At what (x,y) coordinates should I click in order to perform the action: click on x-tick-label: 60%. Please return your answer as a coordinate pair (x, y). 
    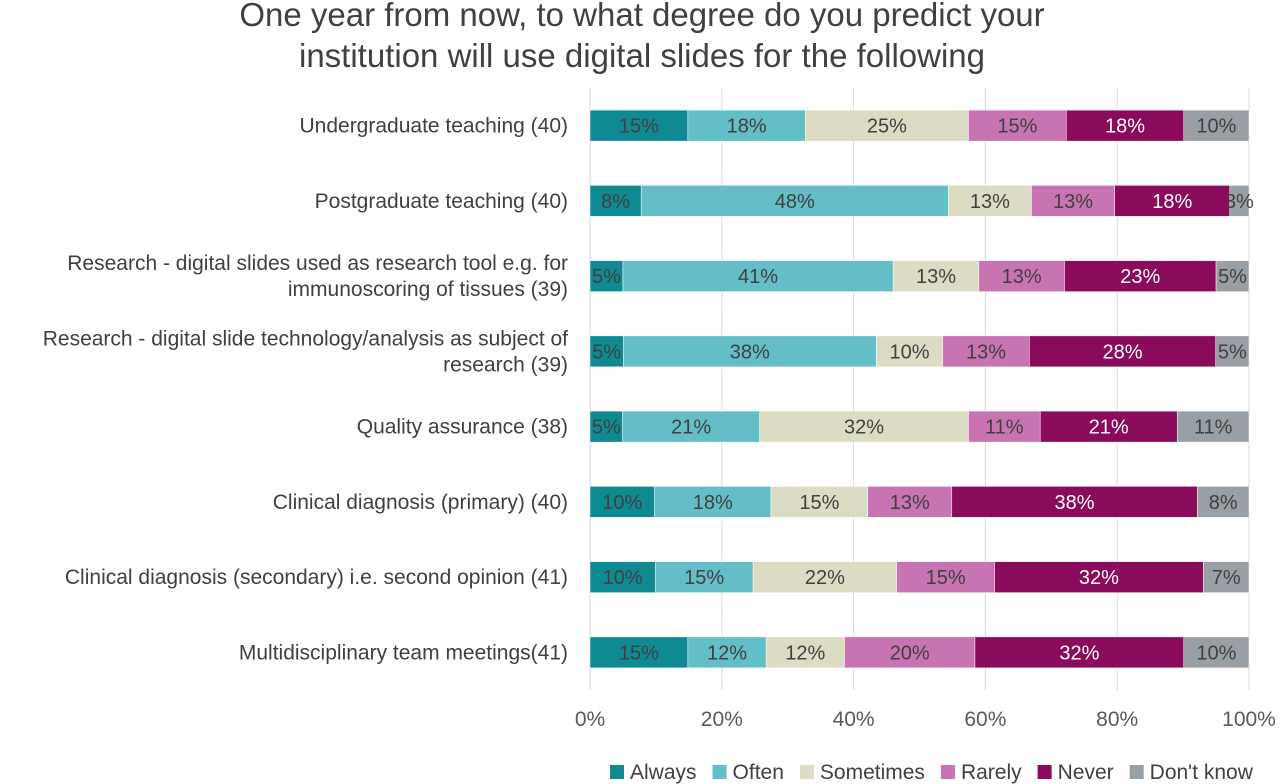
    Looking at the image, I should click on (985, 719).